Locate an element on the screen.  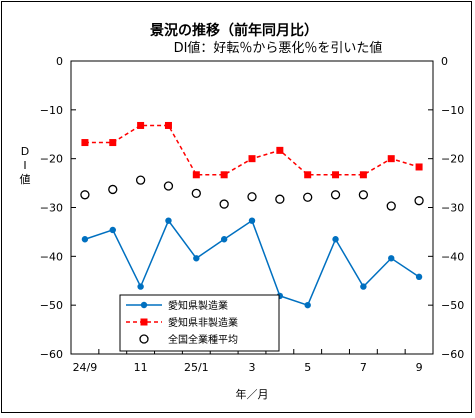
y-tick-label-left: −40 is located at coordinates (51, 256).